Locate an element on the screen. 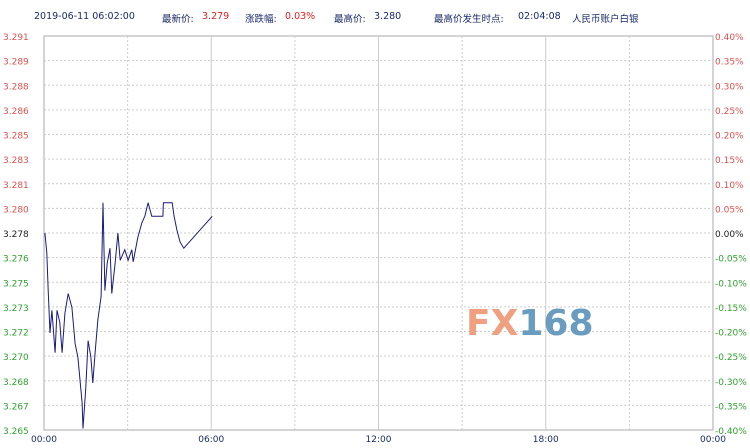 This screenshot has width=750, height=448. y-tick-label: 3.270 is located at coordinates (16, 358).